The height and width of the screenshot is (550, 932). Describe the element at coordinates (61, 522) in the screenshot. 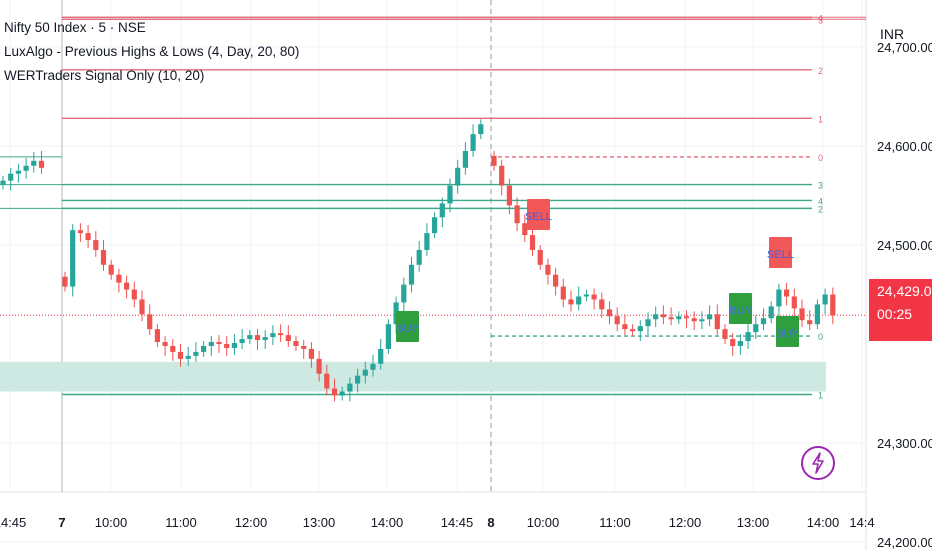

I see `x-tick-label: 7` at that location.